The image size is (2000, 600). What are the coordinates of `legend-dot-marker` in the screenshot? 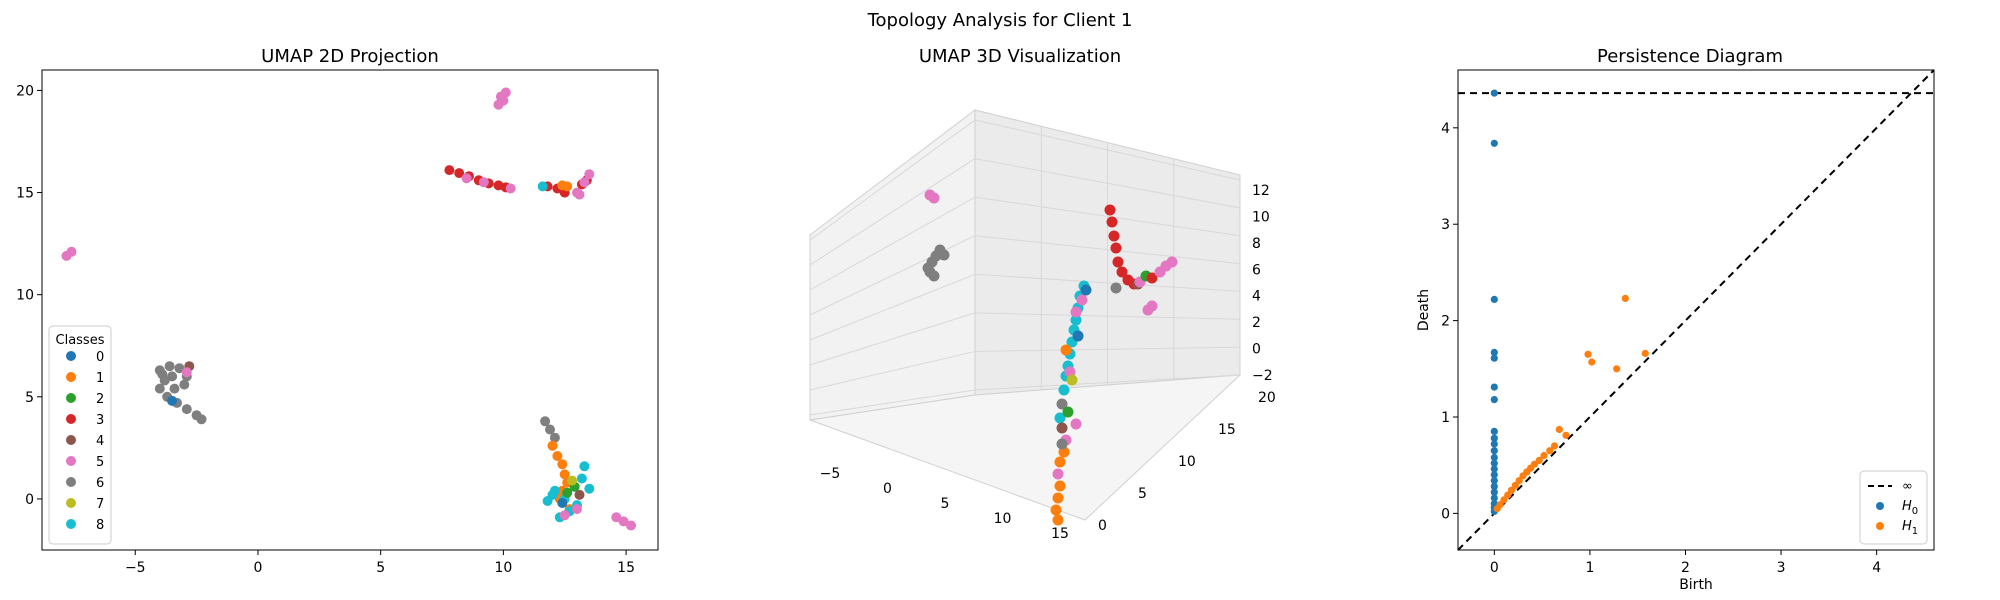 It's located at (1880, 526).